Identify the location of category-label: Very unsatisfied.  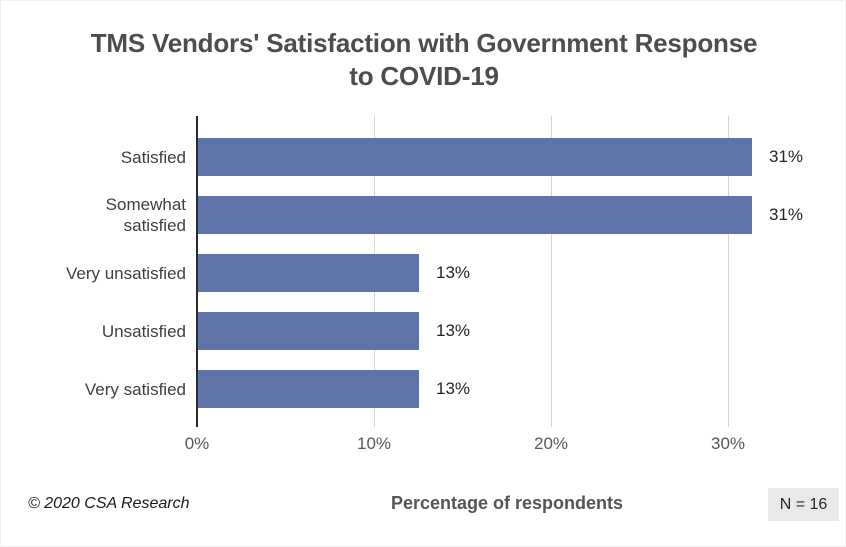
(125, 273).